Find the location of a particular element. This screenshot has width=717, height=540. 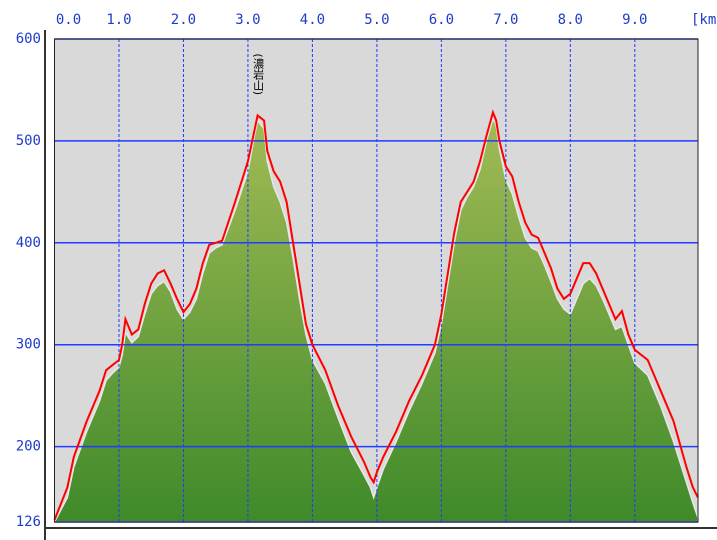

y-tick-label: 400 is located at coordinates (28, 243).